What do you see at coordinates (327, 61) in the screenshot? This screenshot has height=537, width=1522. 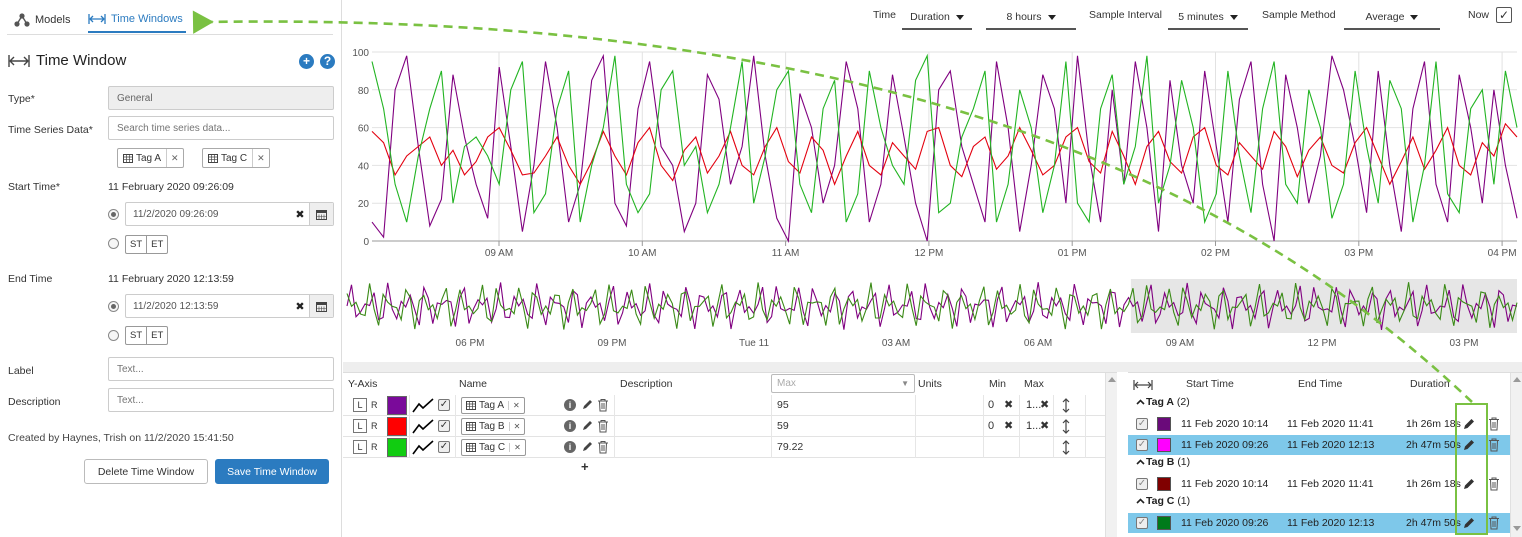 I see `help-icon: ?` at bounding box center [327, 61].